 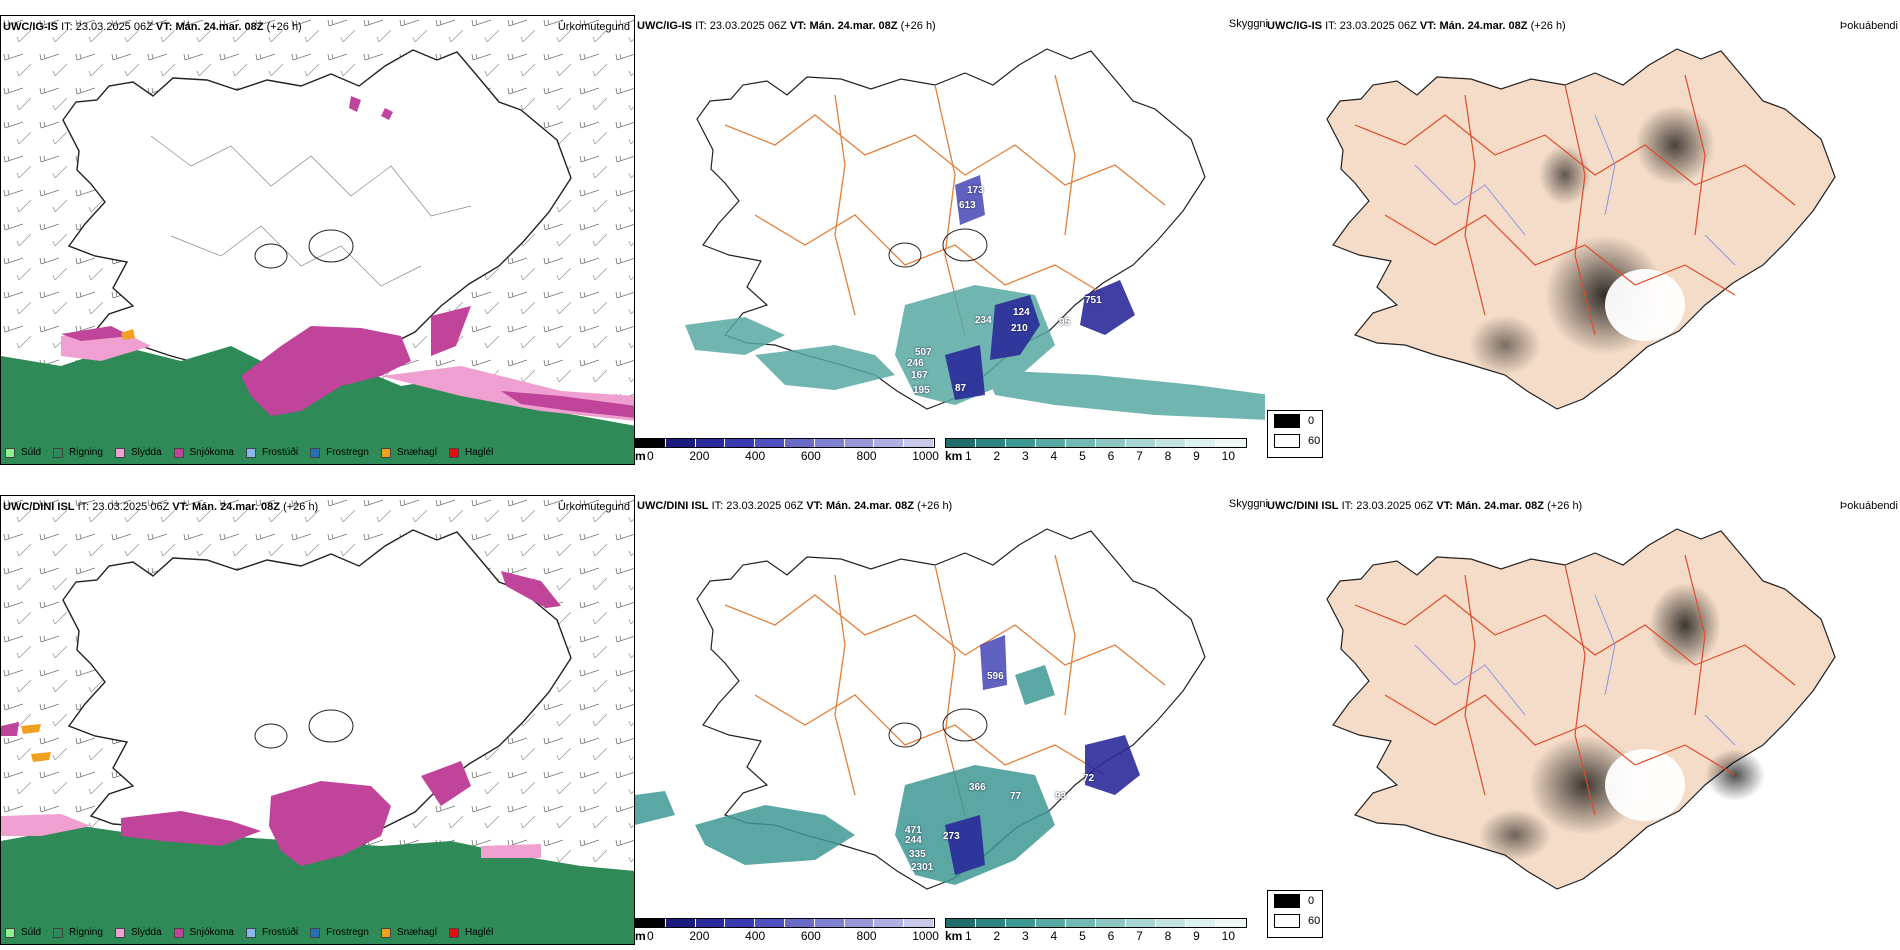 What do you see at coordinates (1168, 456) in the screenshot?
I see `tick-label: 8` at bounding box center [1168, 456].